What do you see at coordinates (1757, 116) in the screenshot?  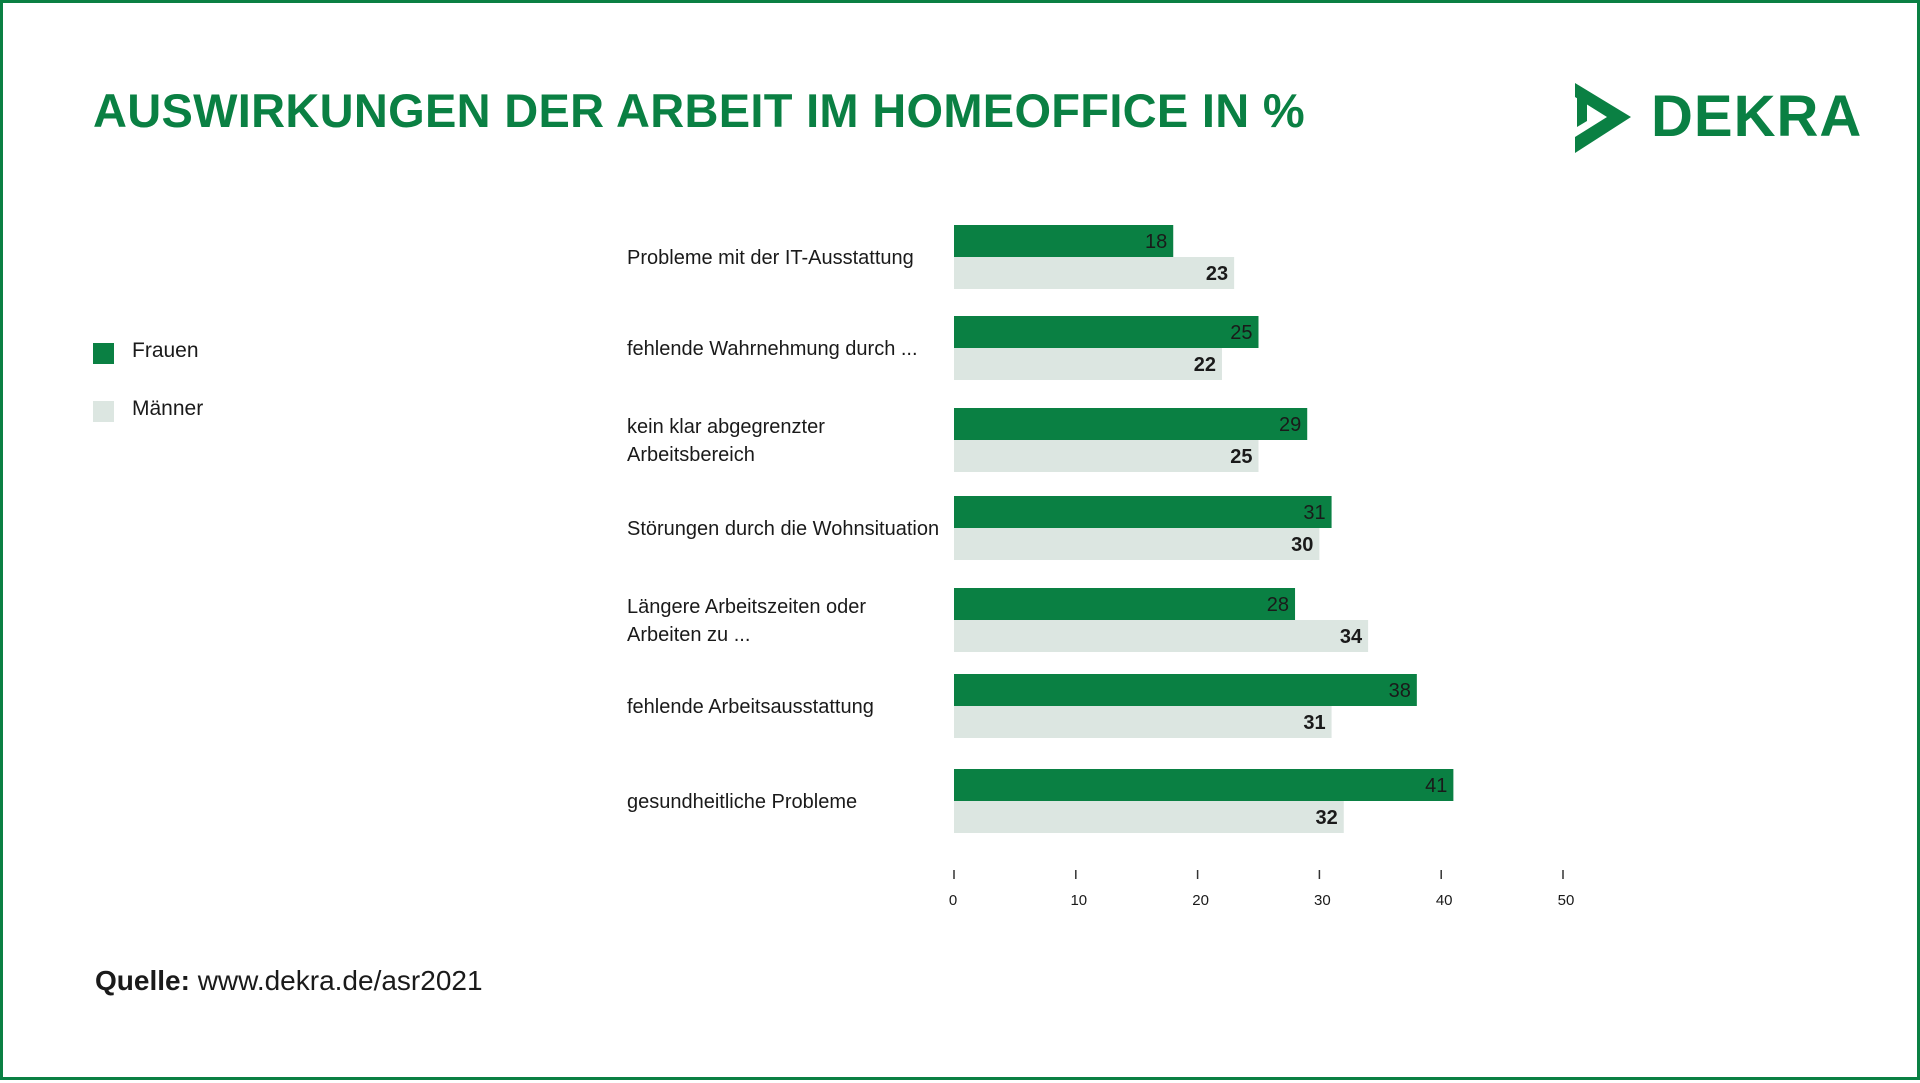 I see `dekra-logo-text: DEKRA` at bounding box center [1757, 116].